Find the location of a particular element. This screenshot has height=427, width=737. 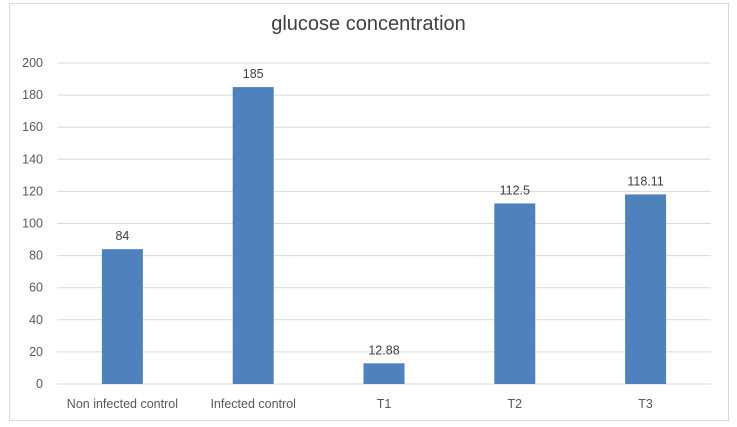

y-tick-label: 200 is located at coordinates (32, 63).